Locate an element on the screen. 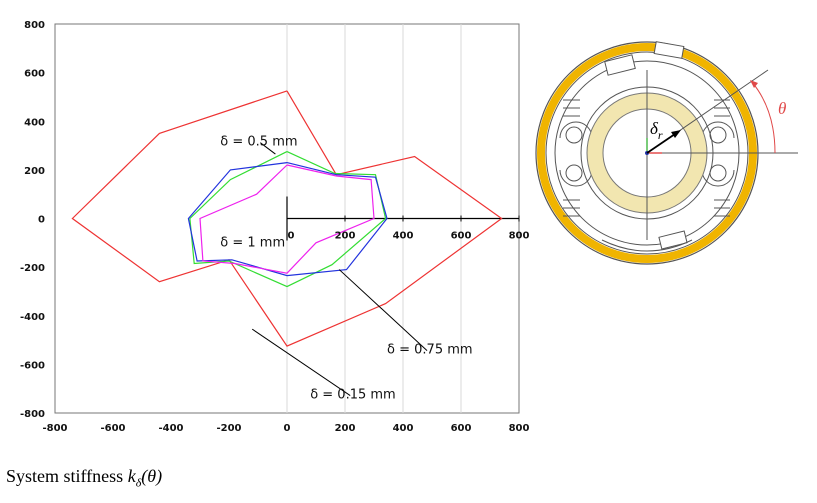 This screenshot has height=503, width=817. annotation-label-4: δ = 0.15 mm is located at coordinates (353, 395).